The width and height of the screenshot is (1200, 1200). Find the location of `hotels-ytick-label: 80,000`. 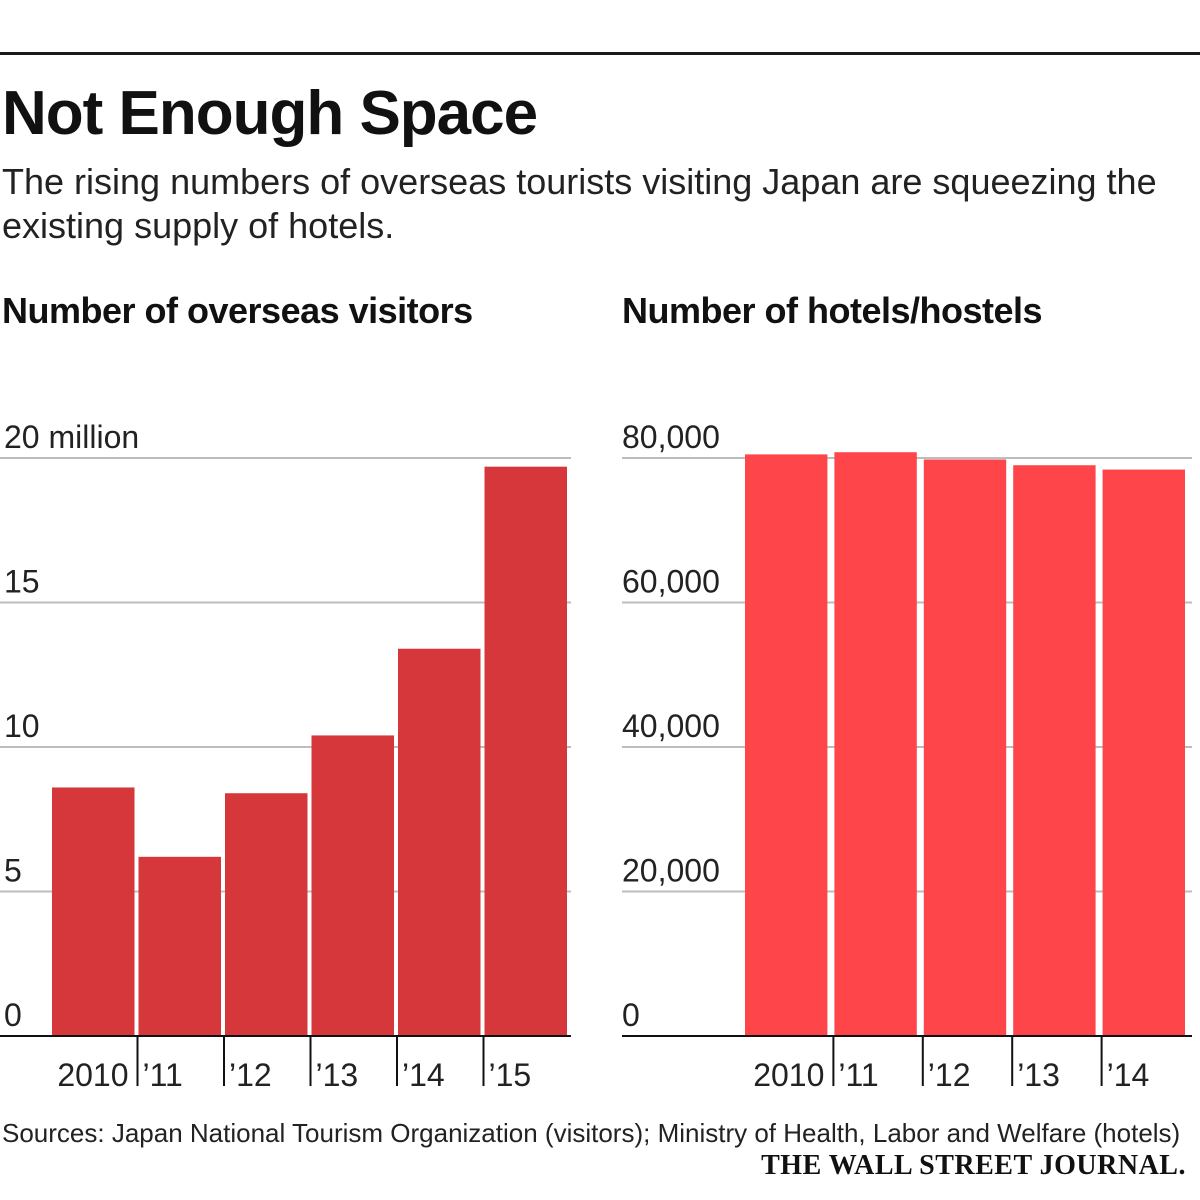

hotels-ytick-label: 80,000 is located at coordinates (671, 437).